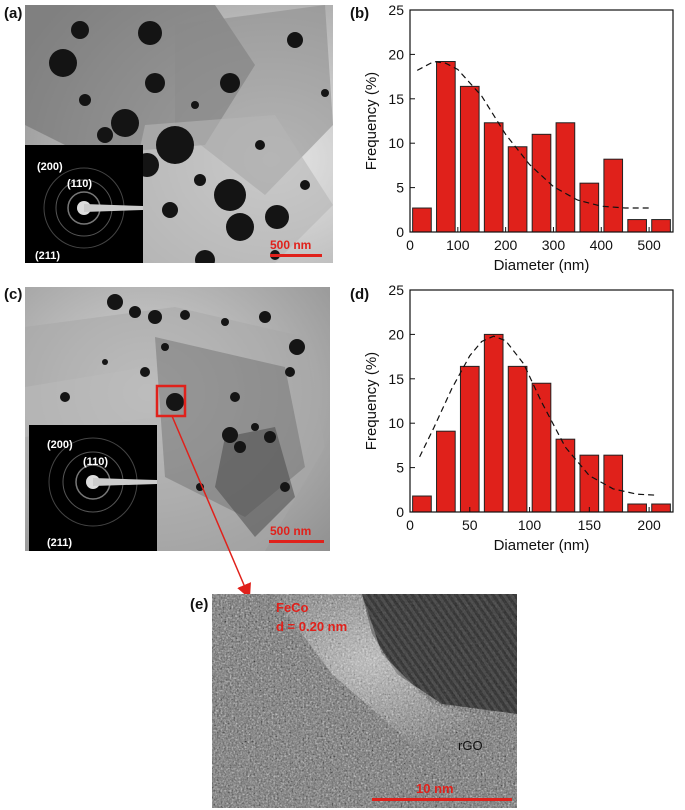 Image resolution: width=685 pixels, height=810 pixels. I want to click on scale-bar-c: 500 nm, so click(296, 533).